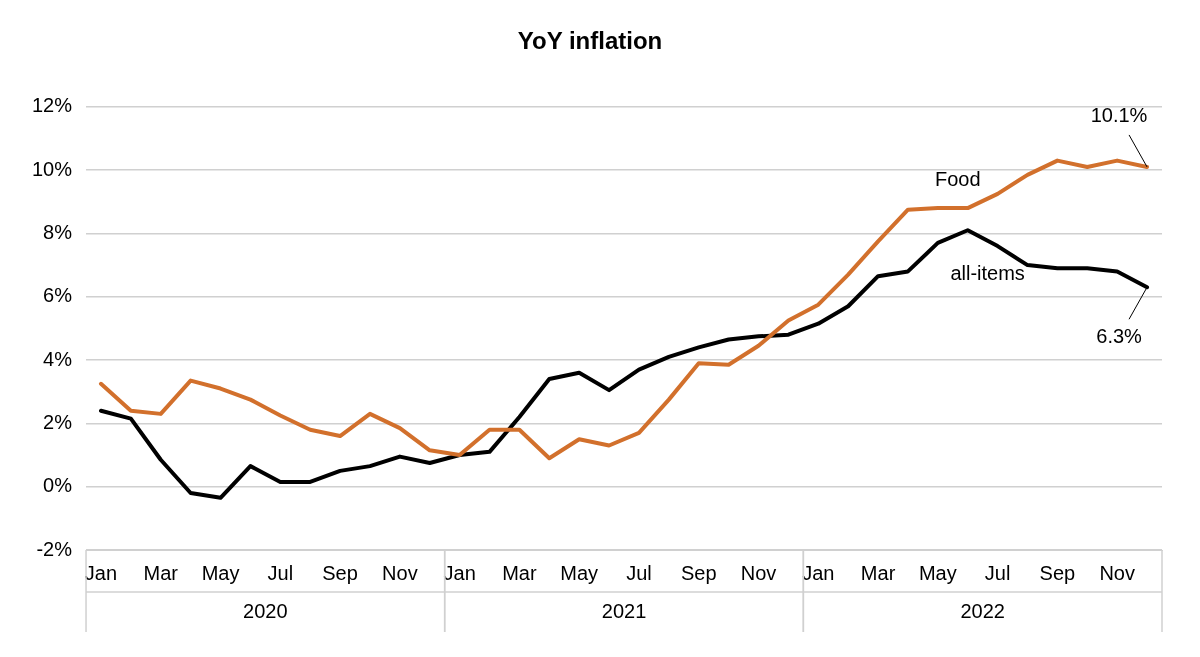 The image size is (1200, 657). I want to click on series-label: Food, so click(957, 178).